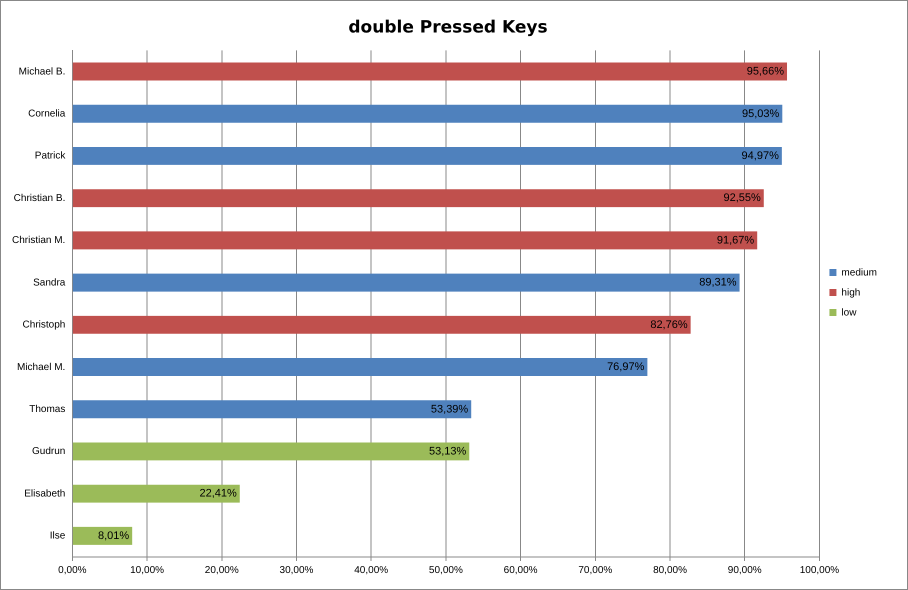 Image resolution: width=908 pixels, height=590 pixels. What do you see at coordinates (735, 240) in the screenshot?
I see `data-label: 91,67%` at bounding box center [735, 240].